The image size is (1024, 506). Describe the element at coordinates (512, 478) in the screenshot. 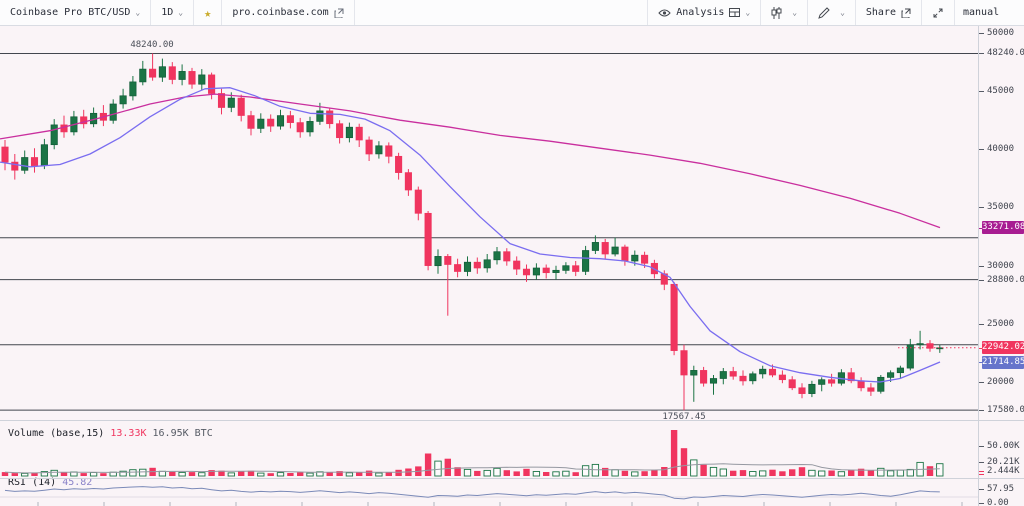

I see `rsi-panel-divider` at that location.